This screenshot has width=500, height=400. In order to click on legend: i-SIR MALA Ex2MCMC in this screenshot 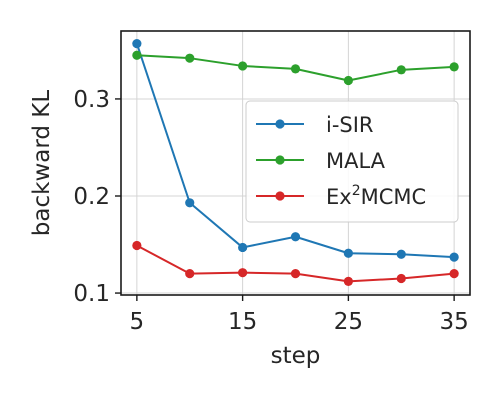, I will do `click(352, 161)`.